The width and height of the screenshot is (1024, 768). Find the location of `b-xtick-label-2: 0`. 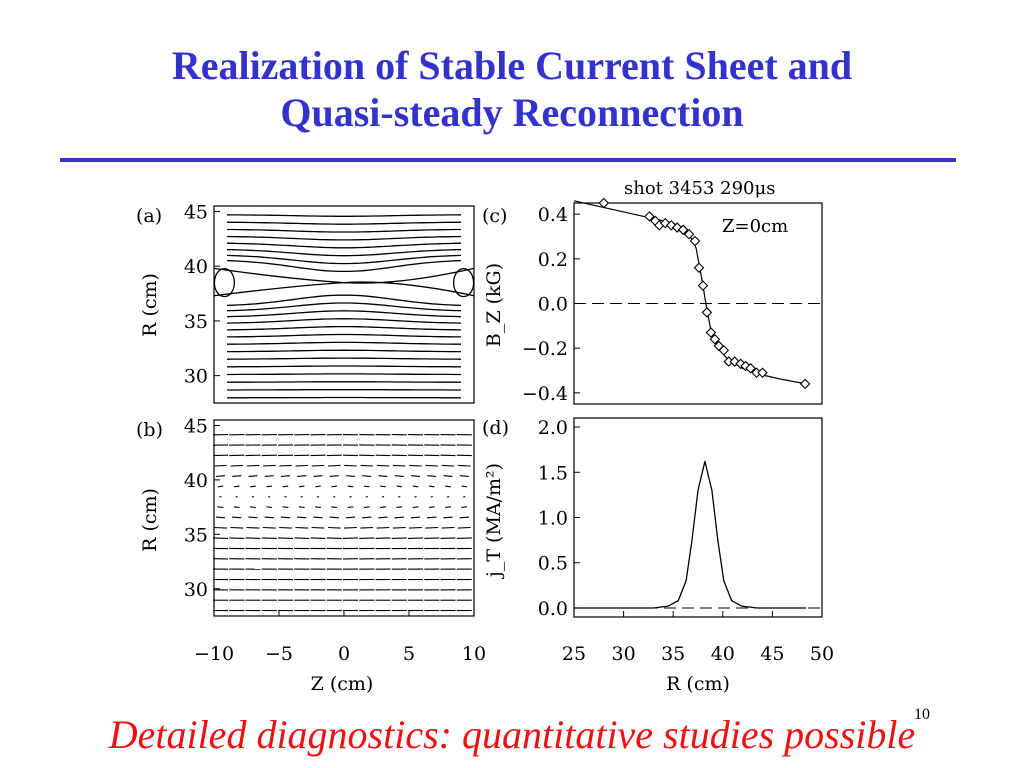

b-xtick-label-2: 0 is located at coordinates (344, 654).